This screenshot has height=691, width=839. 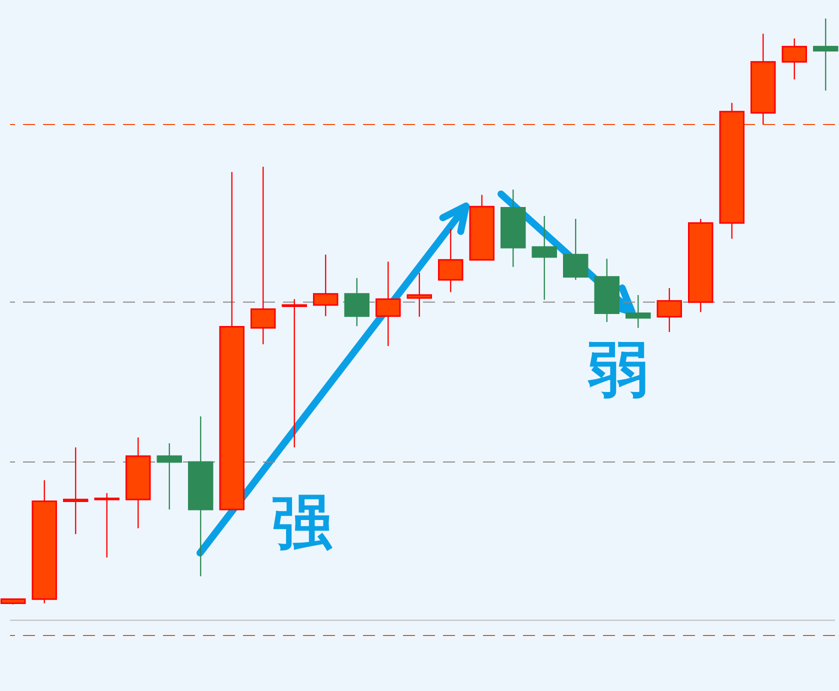 I want to click on annotation: 强, so click(x=302, y=523).